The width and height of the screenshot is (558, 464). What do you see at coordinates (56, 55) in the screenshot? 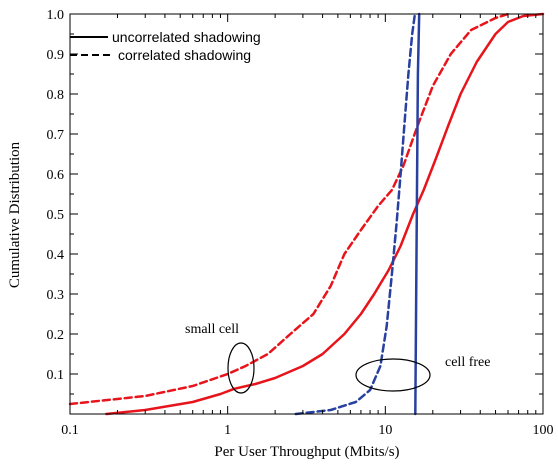
I see `y-tick-label: 0.9` at bounding box center [56, 55].